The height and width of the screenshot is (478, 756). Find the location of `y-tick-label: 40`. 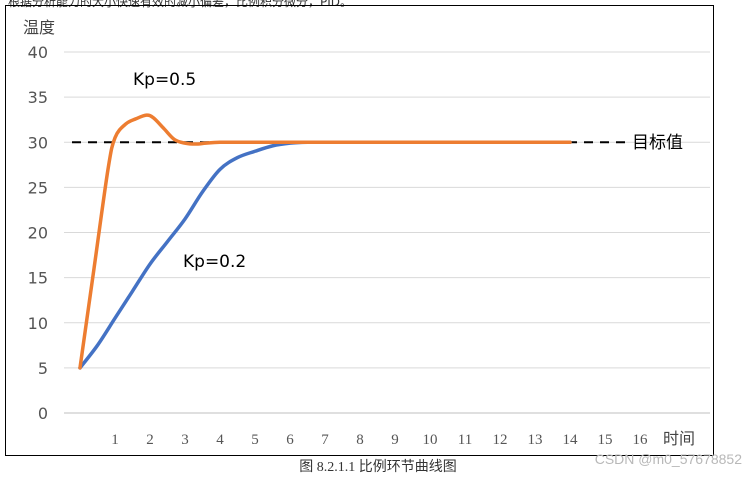

y-tick-label: 40 is located at coordinates (38, 52).